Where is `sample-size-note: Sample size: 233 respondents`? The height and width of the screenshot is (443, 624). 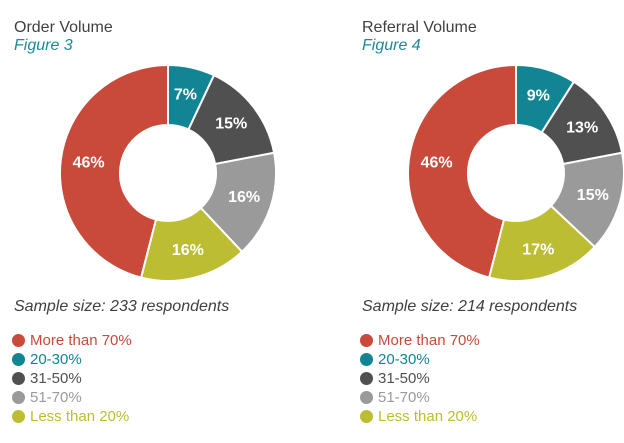
sample-size-note: Sample size: 233 respondents is located at coordinates (122, 306).